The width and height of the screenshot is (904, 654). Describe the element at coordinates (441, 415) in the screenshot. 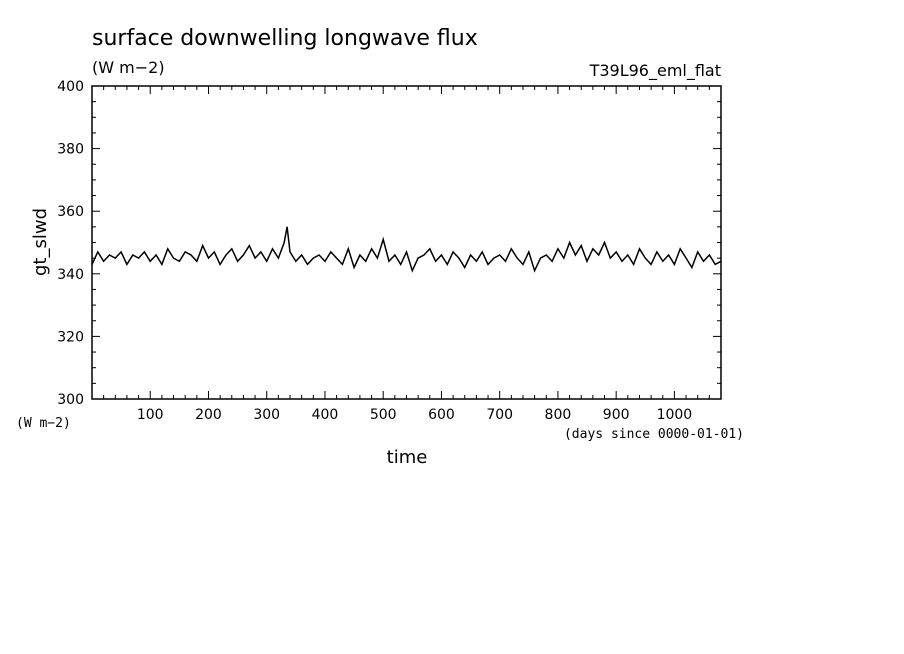

I see `x-tick-label: 600` at that location.